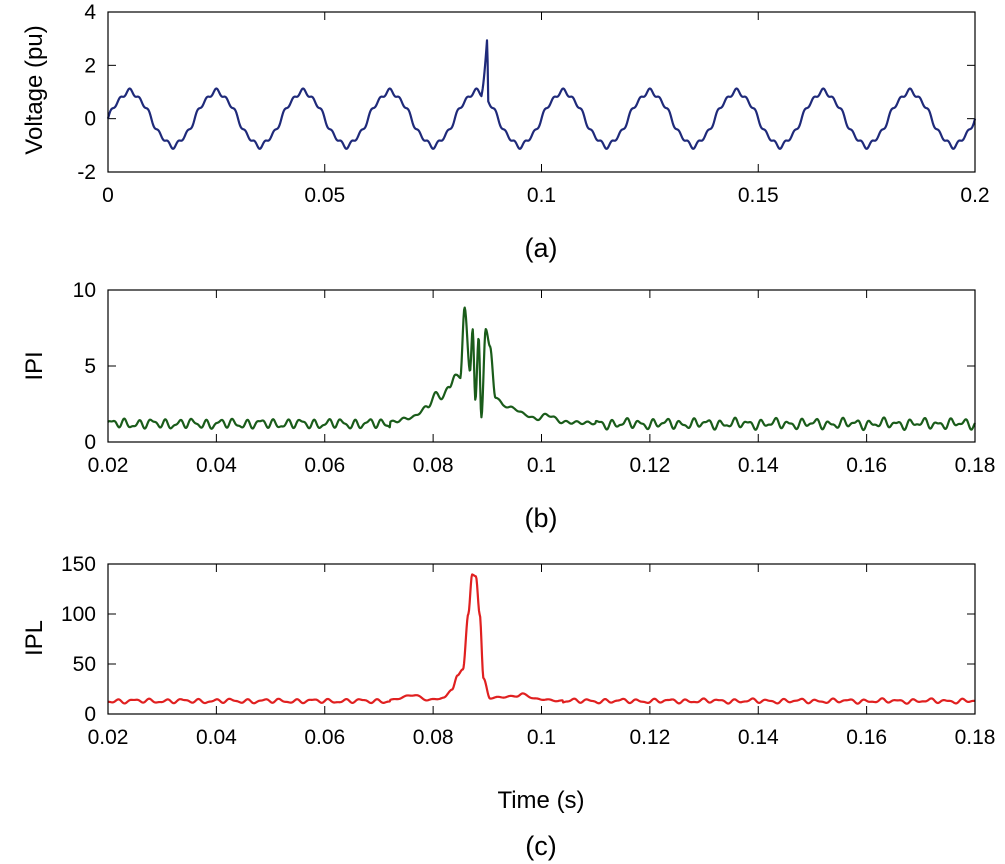  Describe the element at coordinates (975, 465) in the screenshot. I see `panel-b-xtick-label: 0.18` at that location.